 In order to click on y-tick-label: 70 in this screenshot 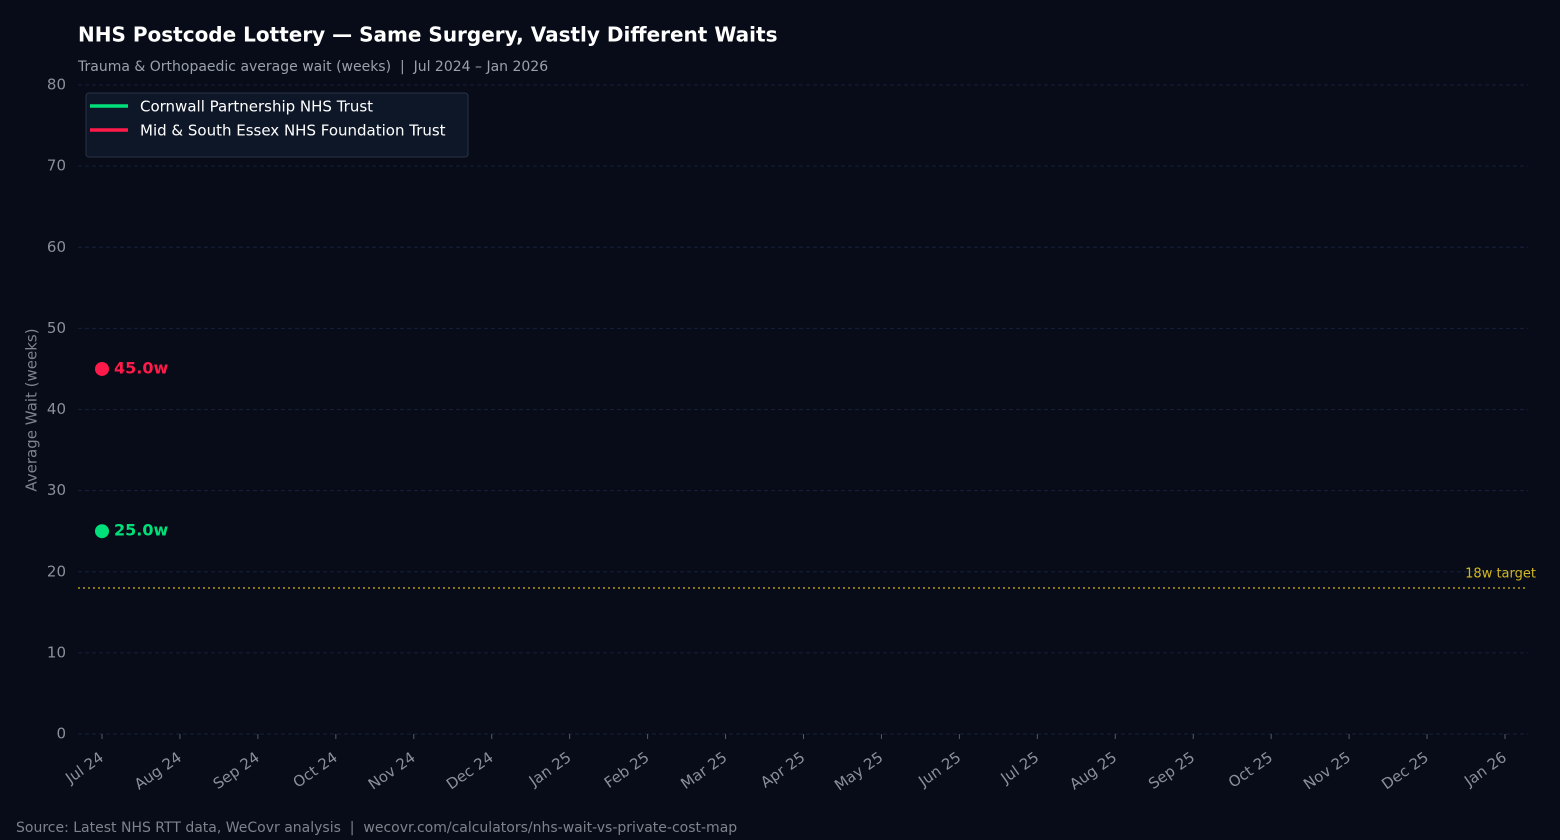, I will do `click(56, 166)`.